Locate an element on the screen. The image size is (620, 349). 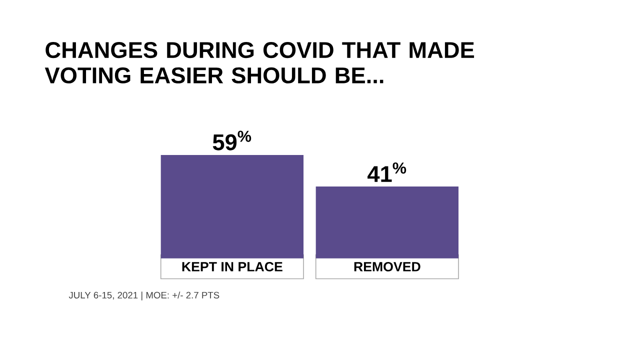
data-label: 41$^{%}$ is located at coordinates (387, 172).